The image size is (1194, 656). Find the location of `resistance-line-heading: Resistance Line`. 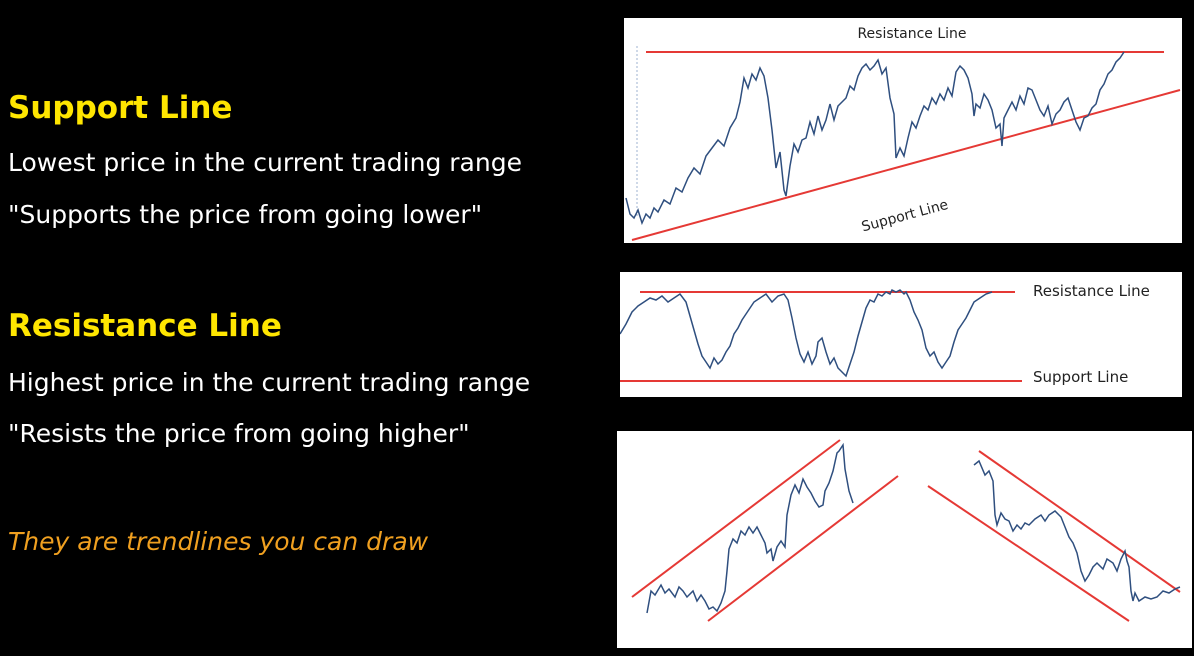

resistance-line-heading: Resistance Line is located at coordinates (145, 326).